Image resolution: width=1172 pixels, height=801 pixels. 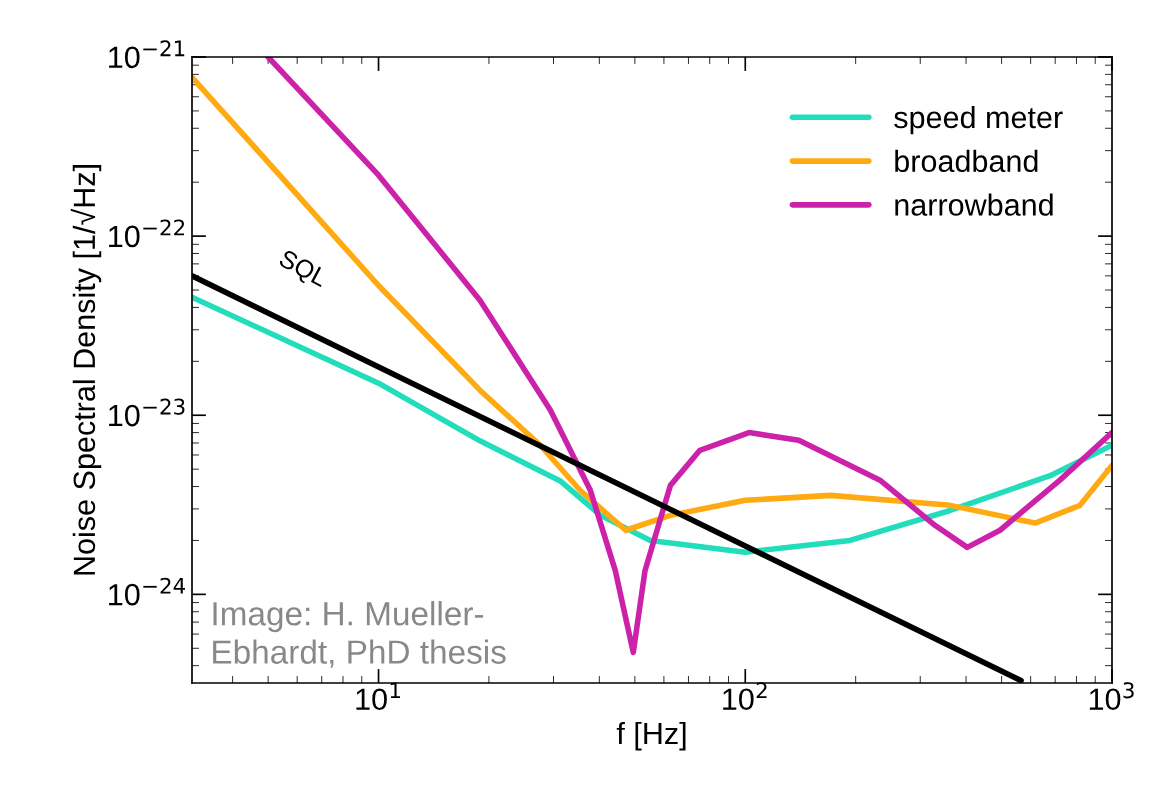 I want to click on annotation: Image: H. Mueller- Ebhardt, PhD thesis, so click(x=359, y=634).